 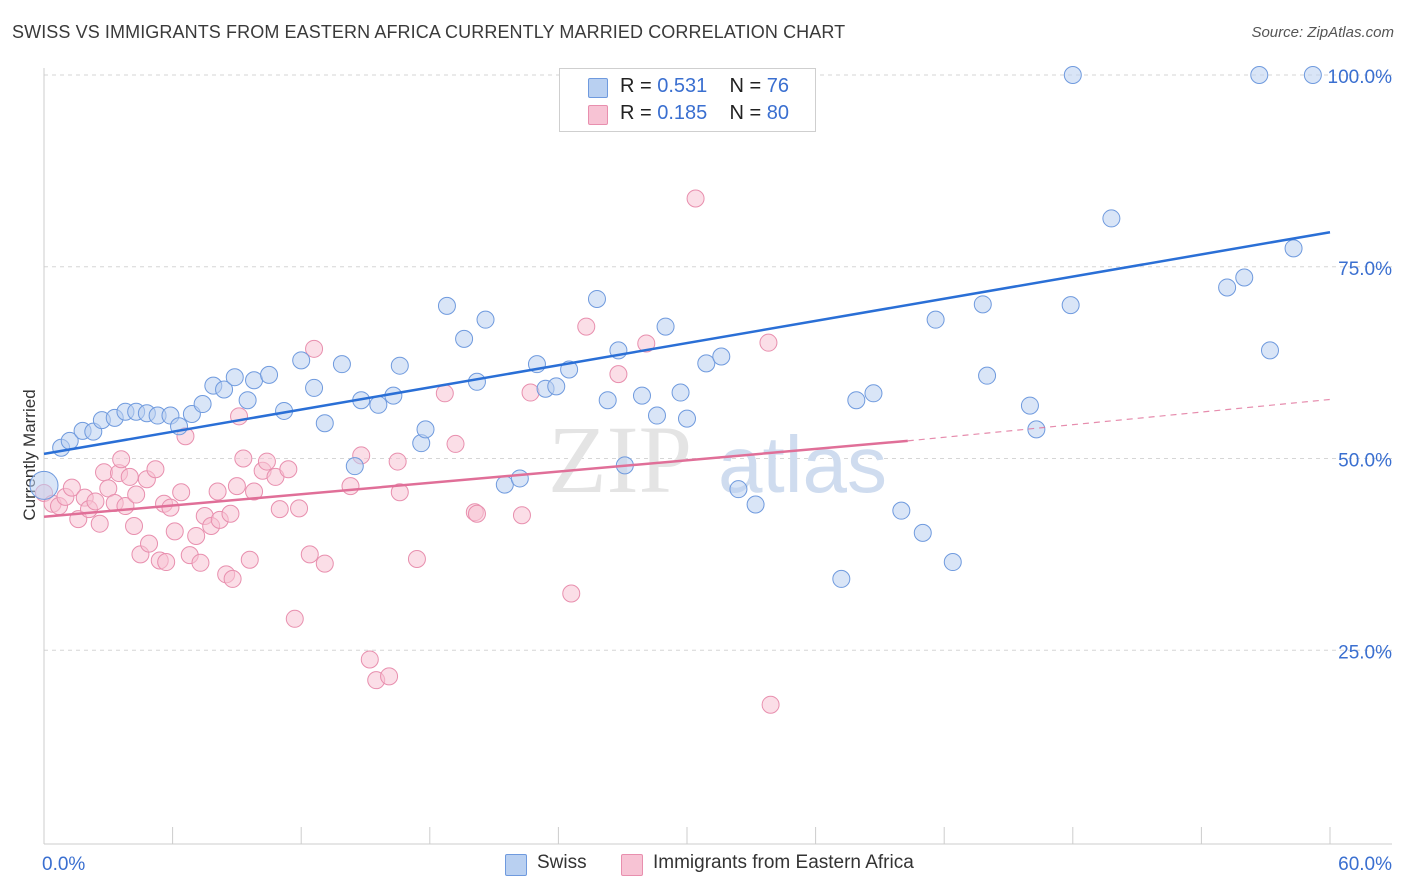 What do you see at coordinates (748, 86) in the screenshot?
I see `swiss-n-label: N =` at bounding box center [748, 86].